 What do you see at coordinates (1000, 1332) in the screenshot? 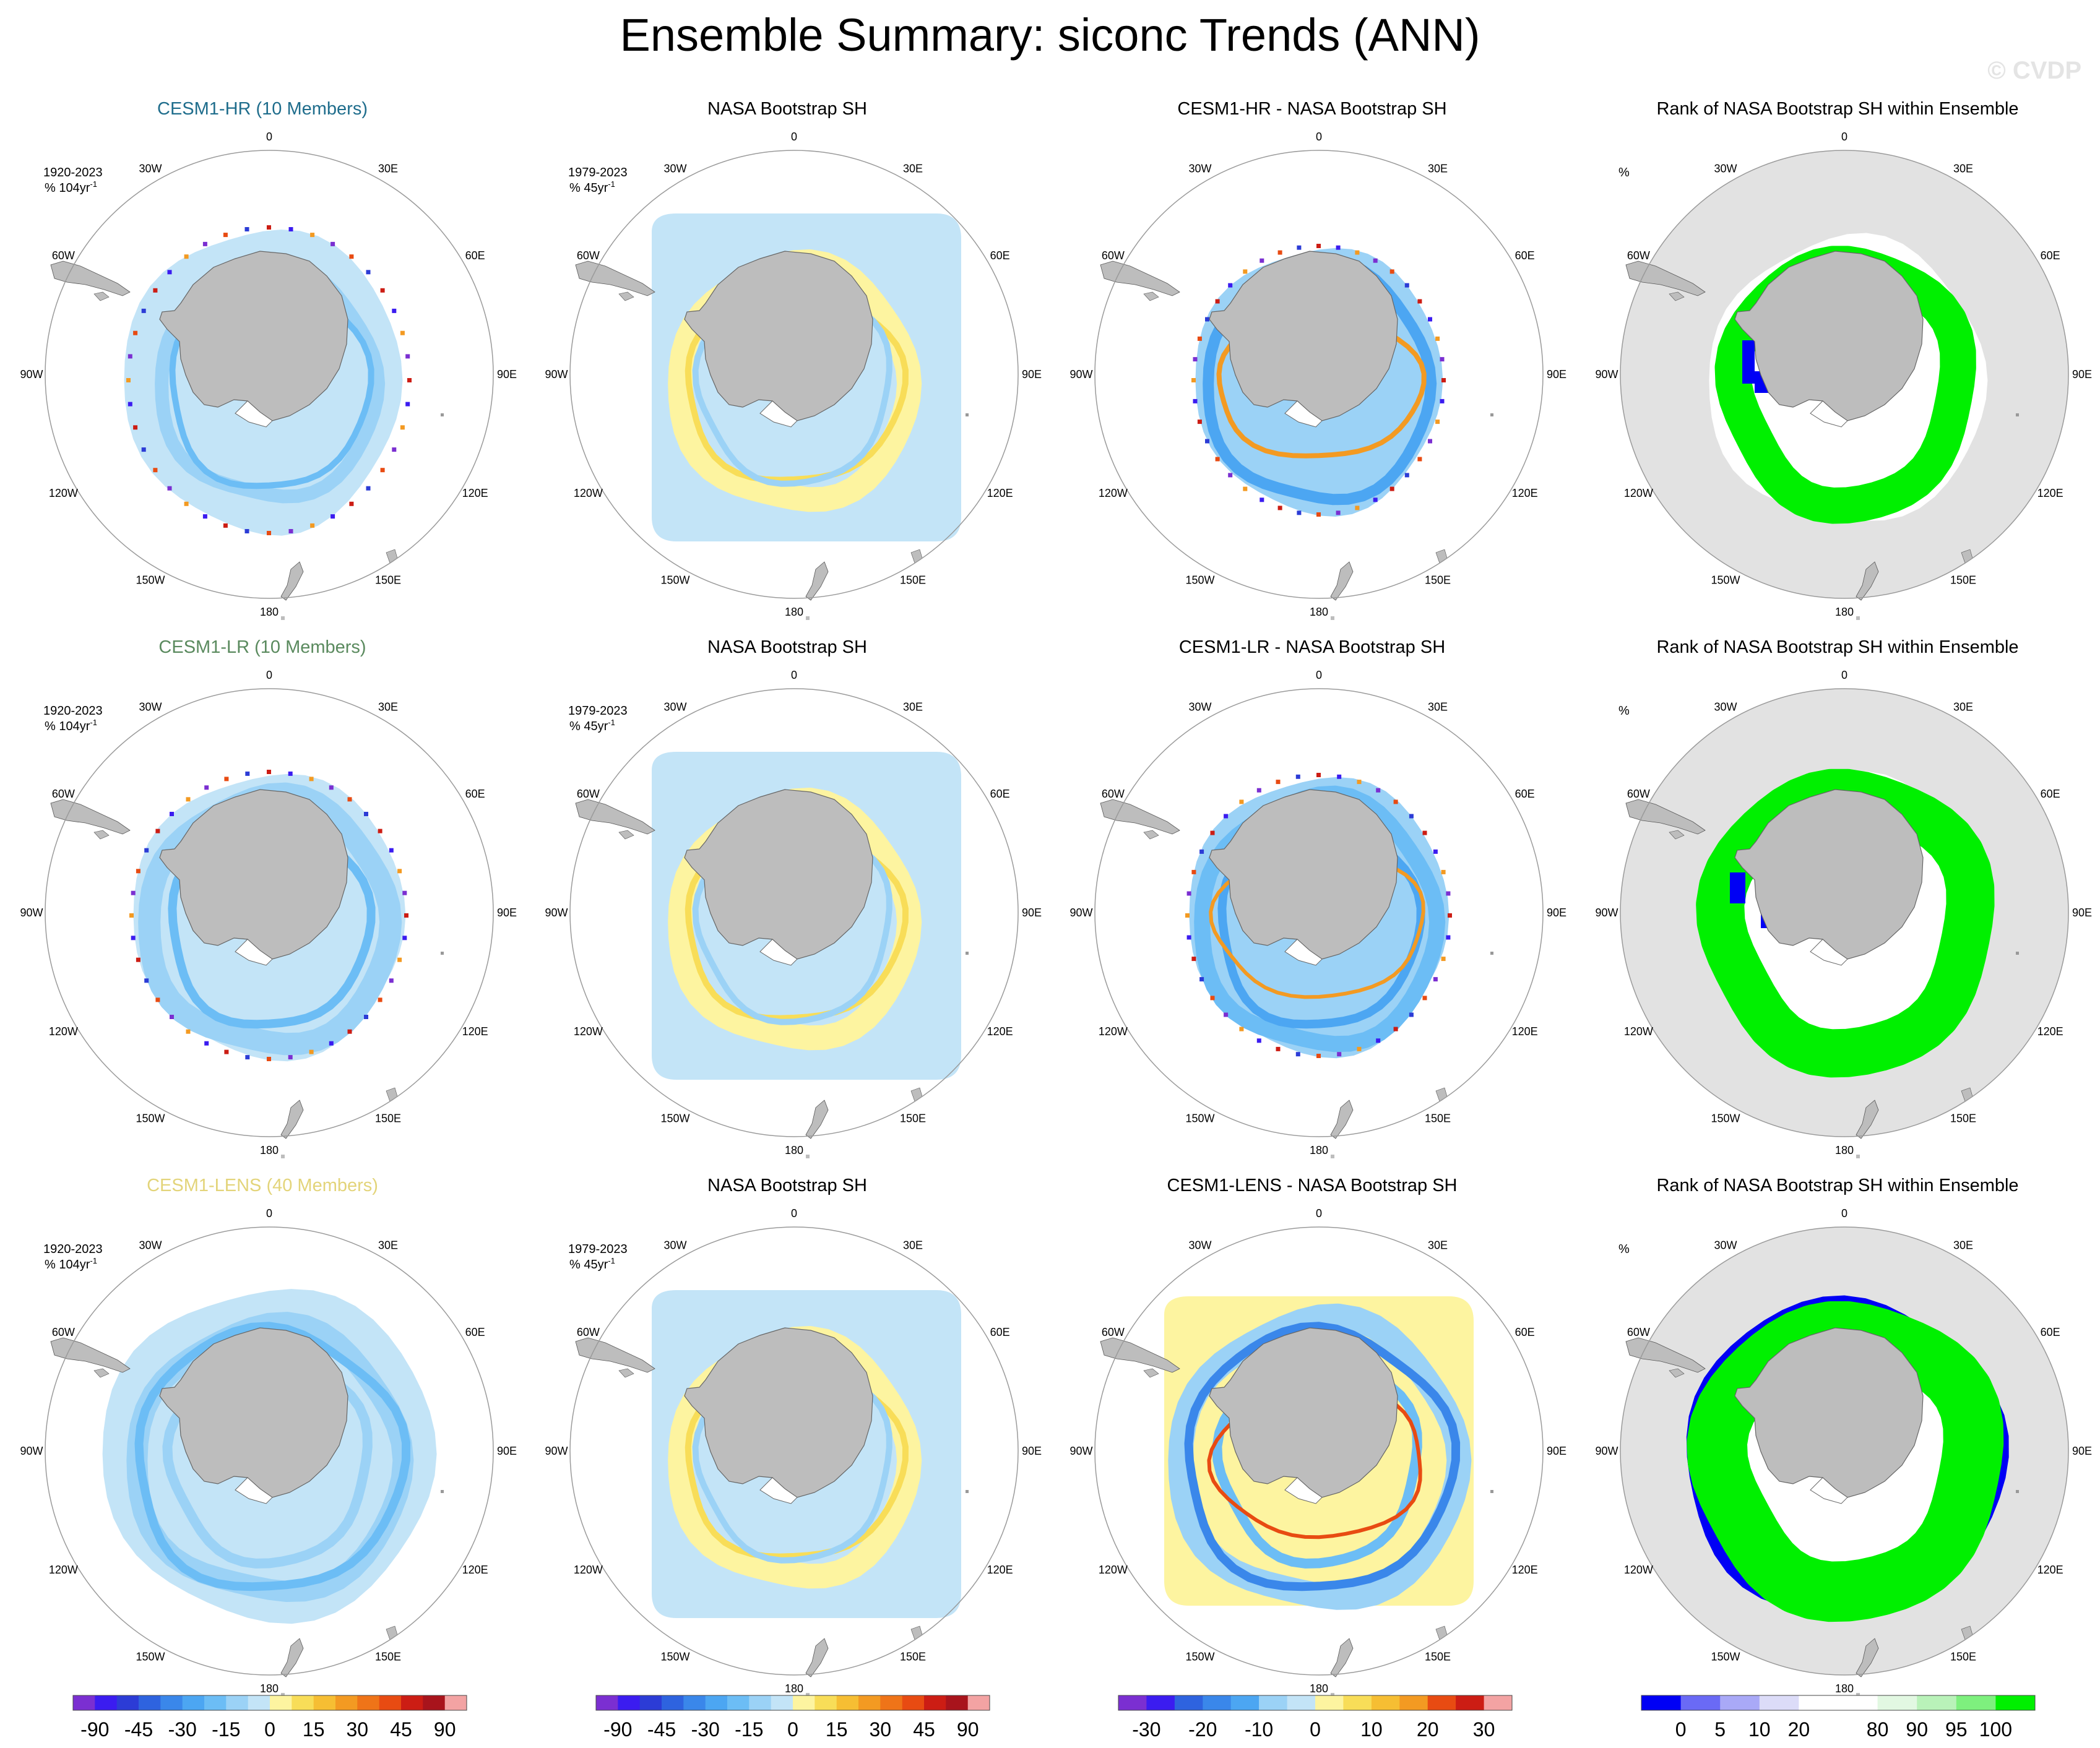
I see `longitude-label: 60E` at bounding box center [1000, 1332].